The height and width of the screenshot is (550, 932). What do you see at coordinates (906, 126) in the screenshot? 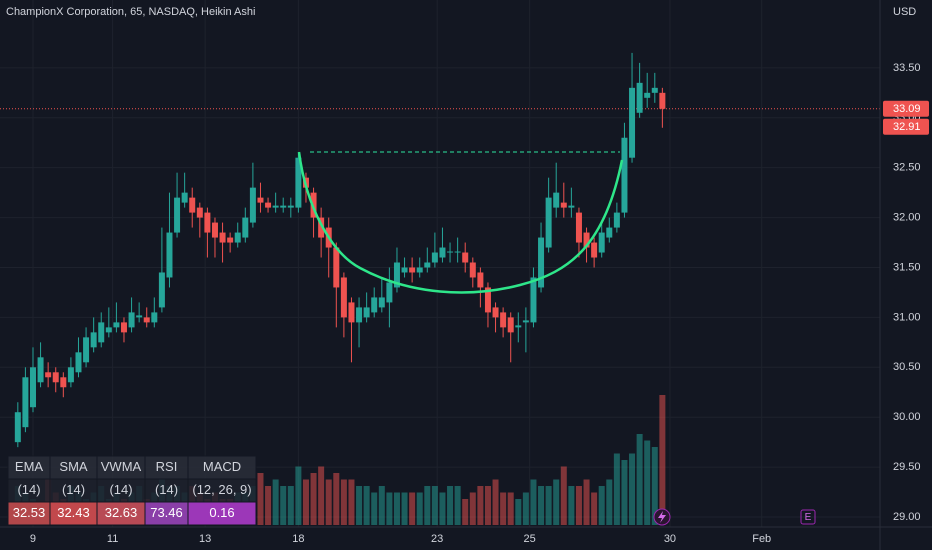
I see `real-price-box` at bounding box center [906, 126].